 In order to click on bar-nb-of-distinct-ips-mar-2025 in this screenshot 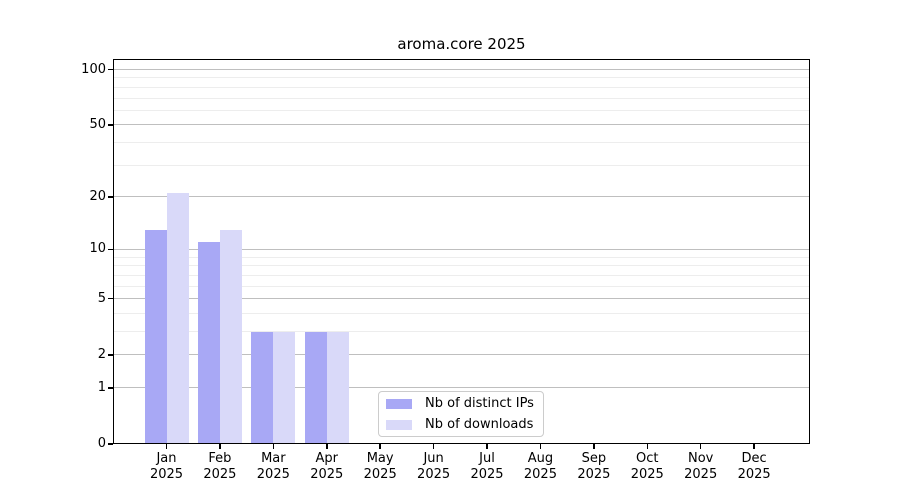, I will do `click(262, 387)`.